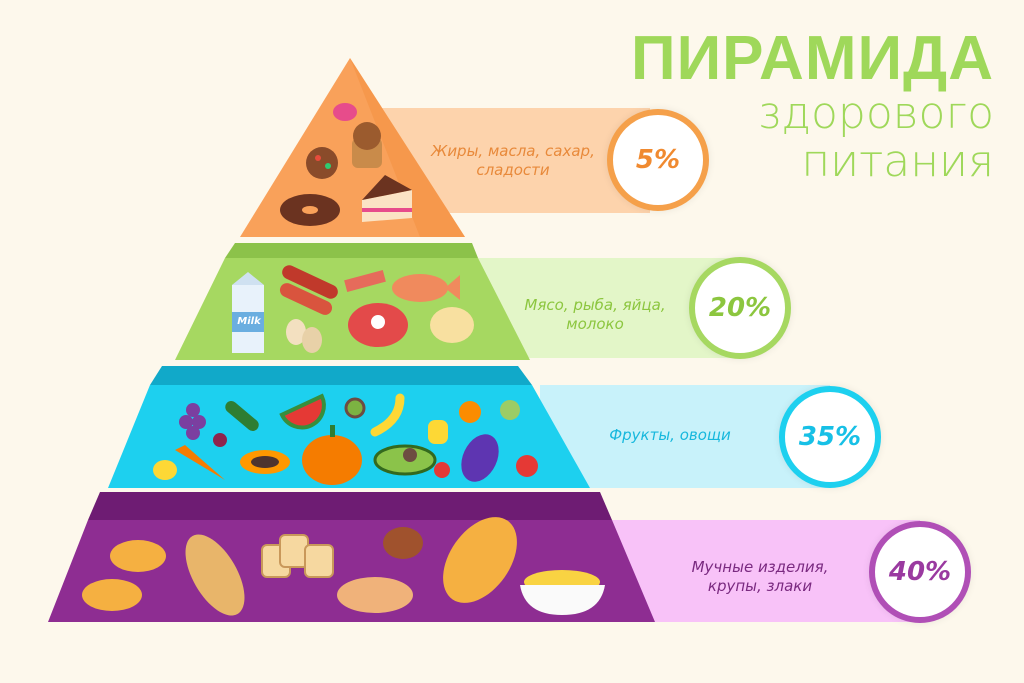 This screenshot has width=1024, height=683. Describe the element at coordinates (200, 462) in the screenshot. I see `carrot-icon` at that location.